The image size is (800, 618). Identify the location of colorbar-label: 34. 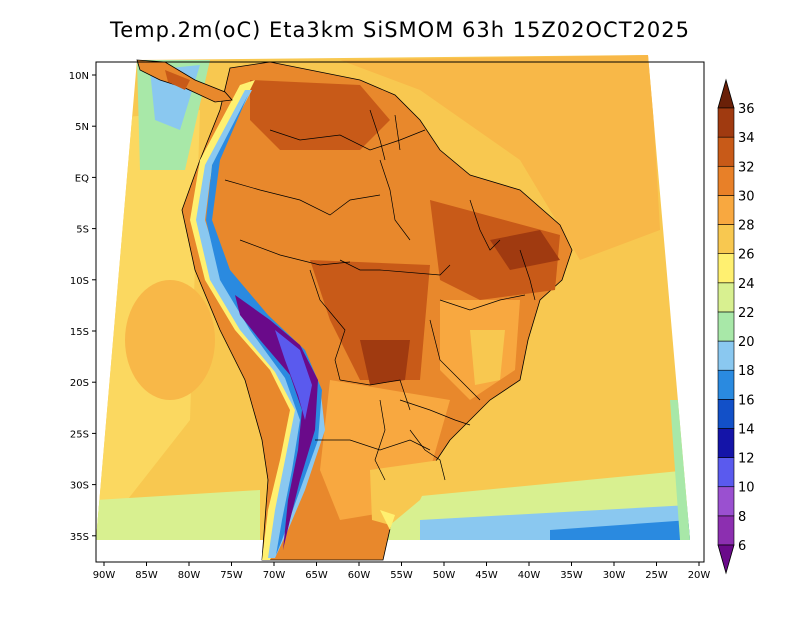
(746, 138).